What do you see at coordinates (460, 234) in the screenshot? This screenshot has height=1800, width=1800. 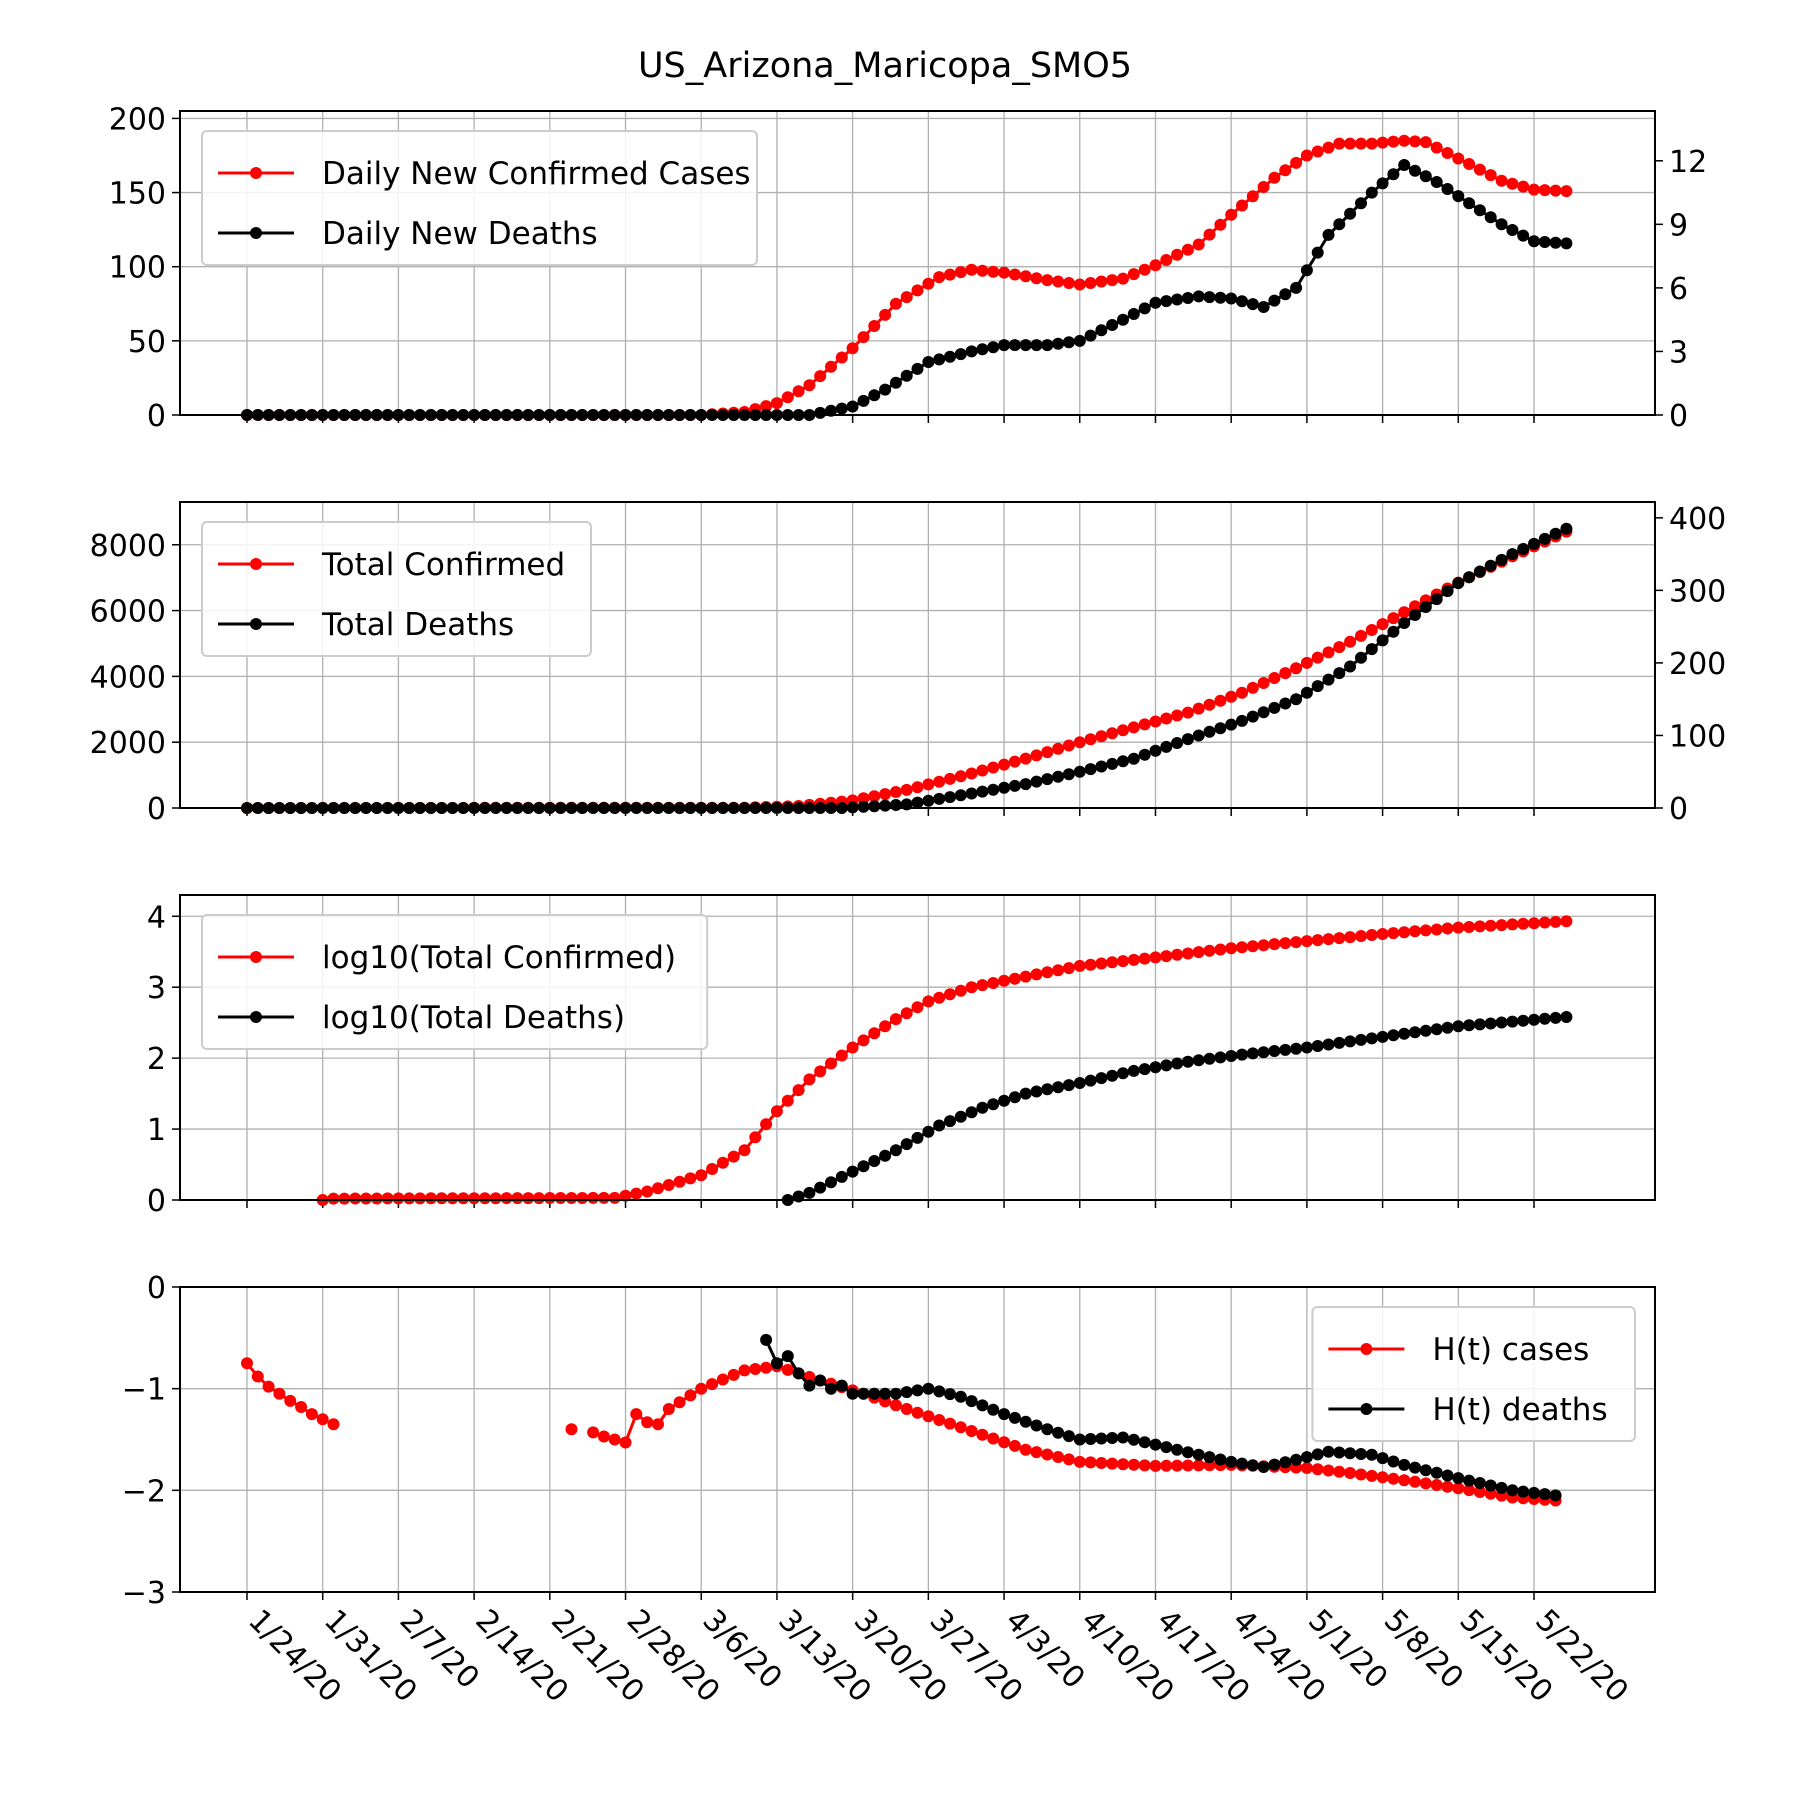 I see `legend-label: Daily New Deaths` at bounding box center [460, 234].